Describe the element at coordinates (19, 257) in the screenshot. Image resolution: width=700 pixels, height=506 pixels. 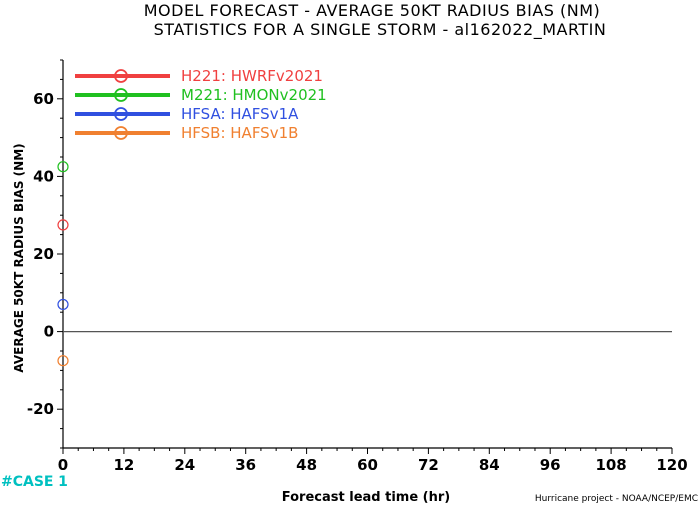
I see `y-axis-label: AVERAGE 50KT RADIUS BIAS (NM)` at that location.